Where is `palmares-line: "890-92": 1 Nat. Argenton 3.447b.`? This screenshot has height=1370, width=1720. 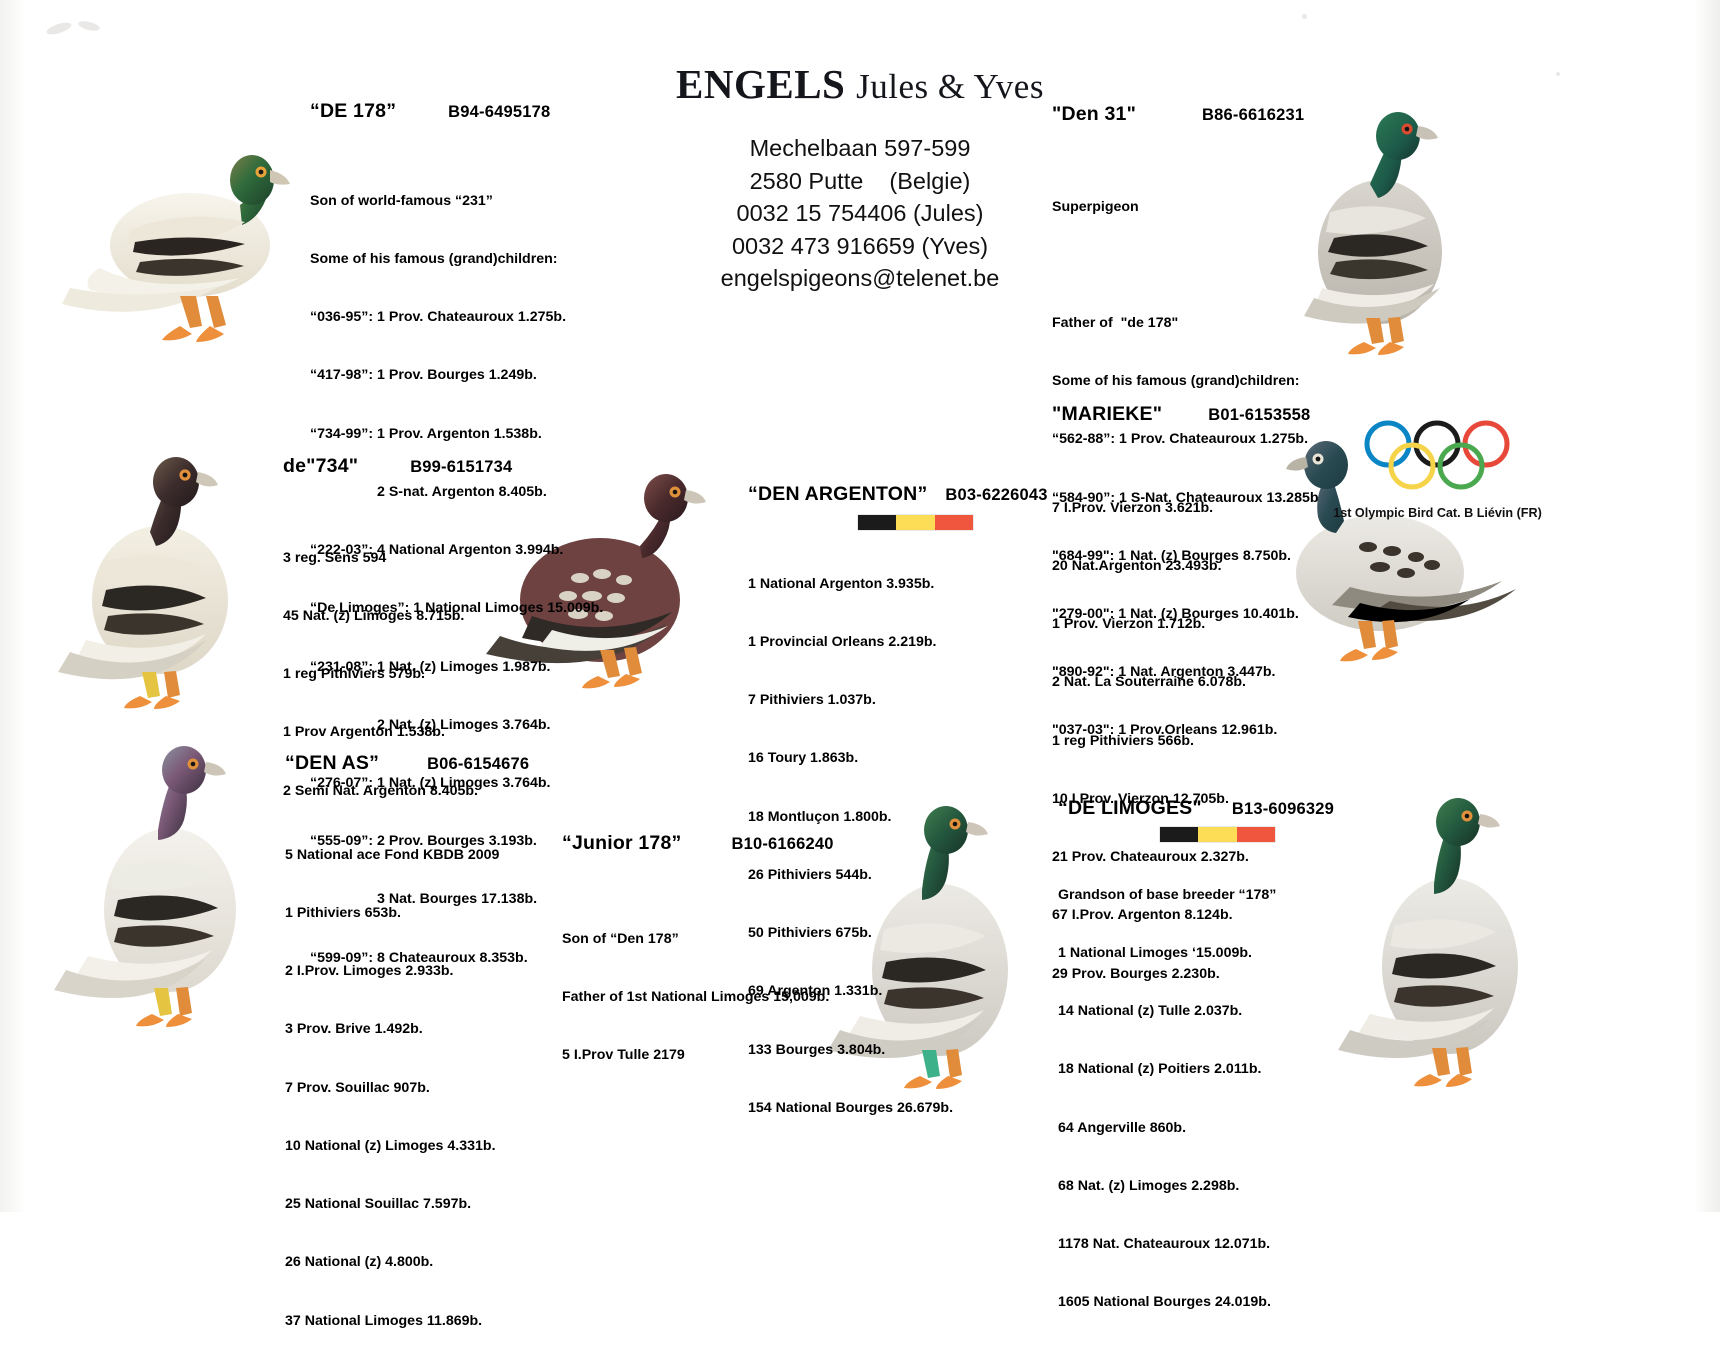 palmares-line: "890-92": 1 Nat. Argenton 3.447b. is located at coordinates (1164, 672).